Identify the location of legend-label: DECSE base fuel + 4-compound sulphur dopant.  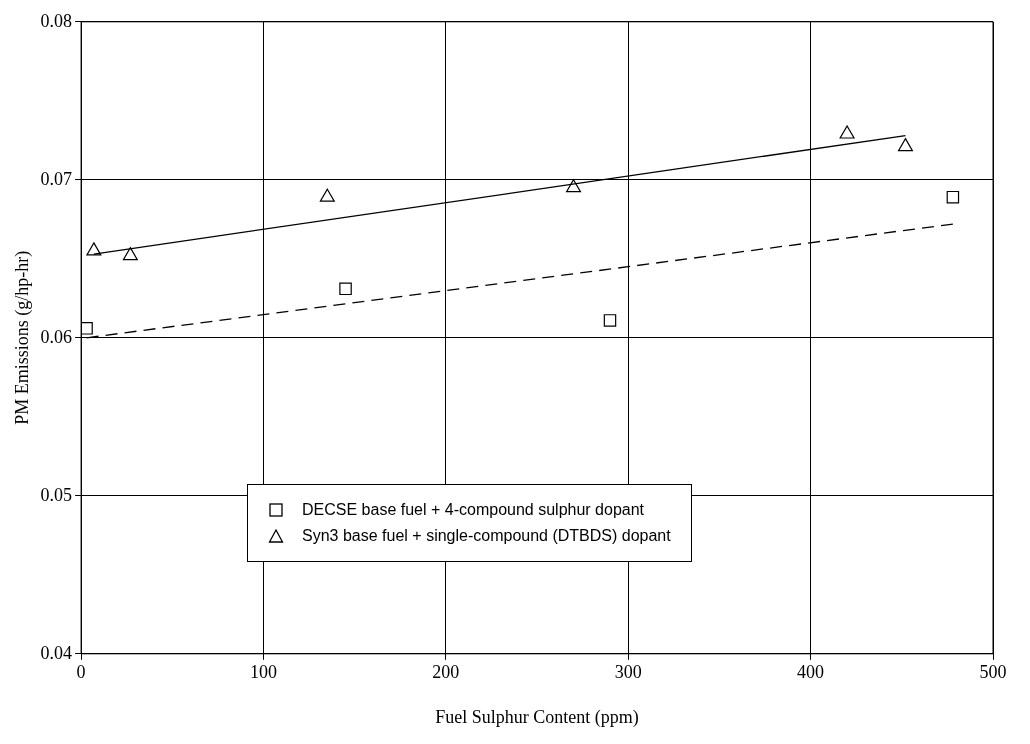
(473, 509).